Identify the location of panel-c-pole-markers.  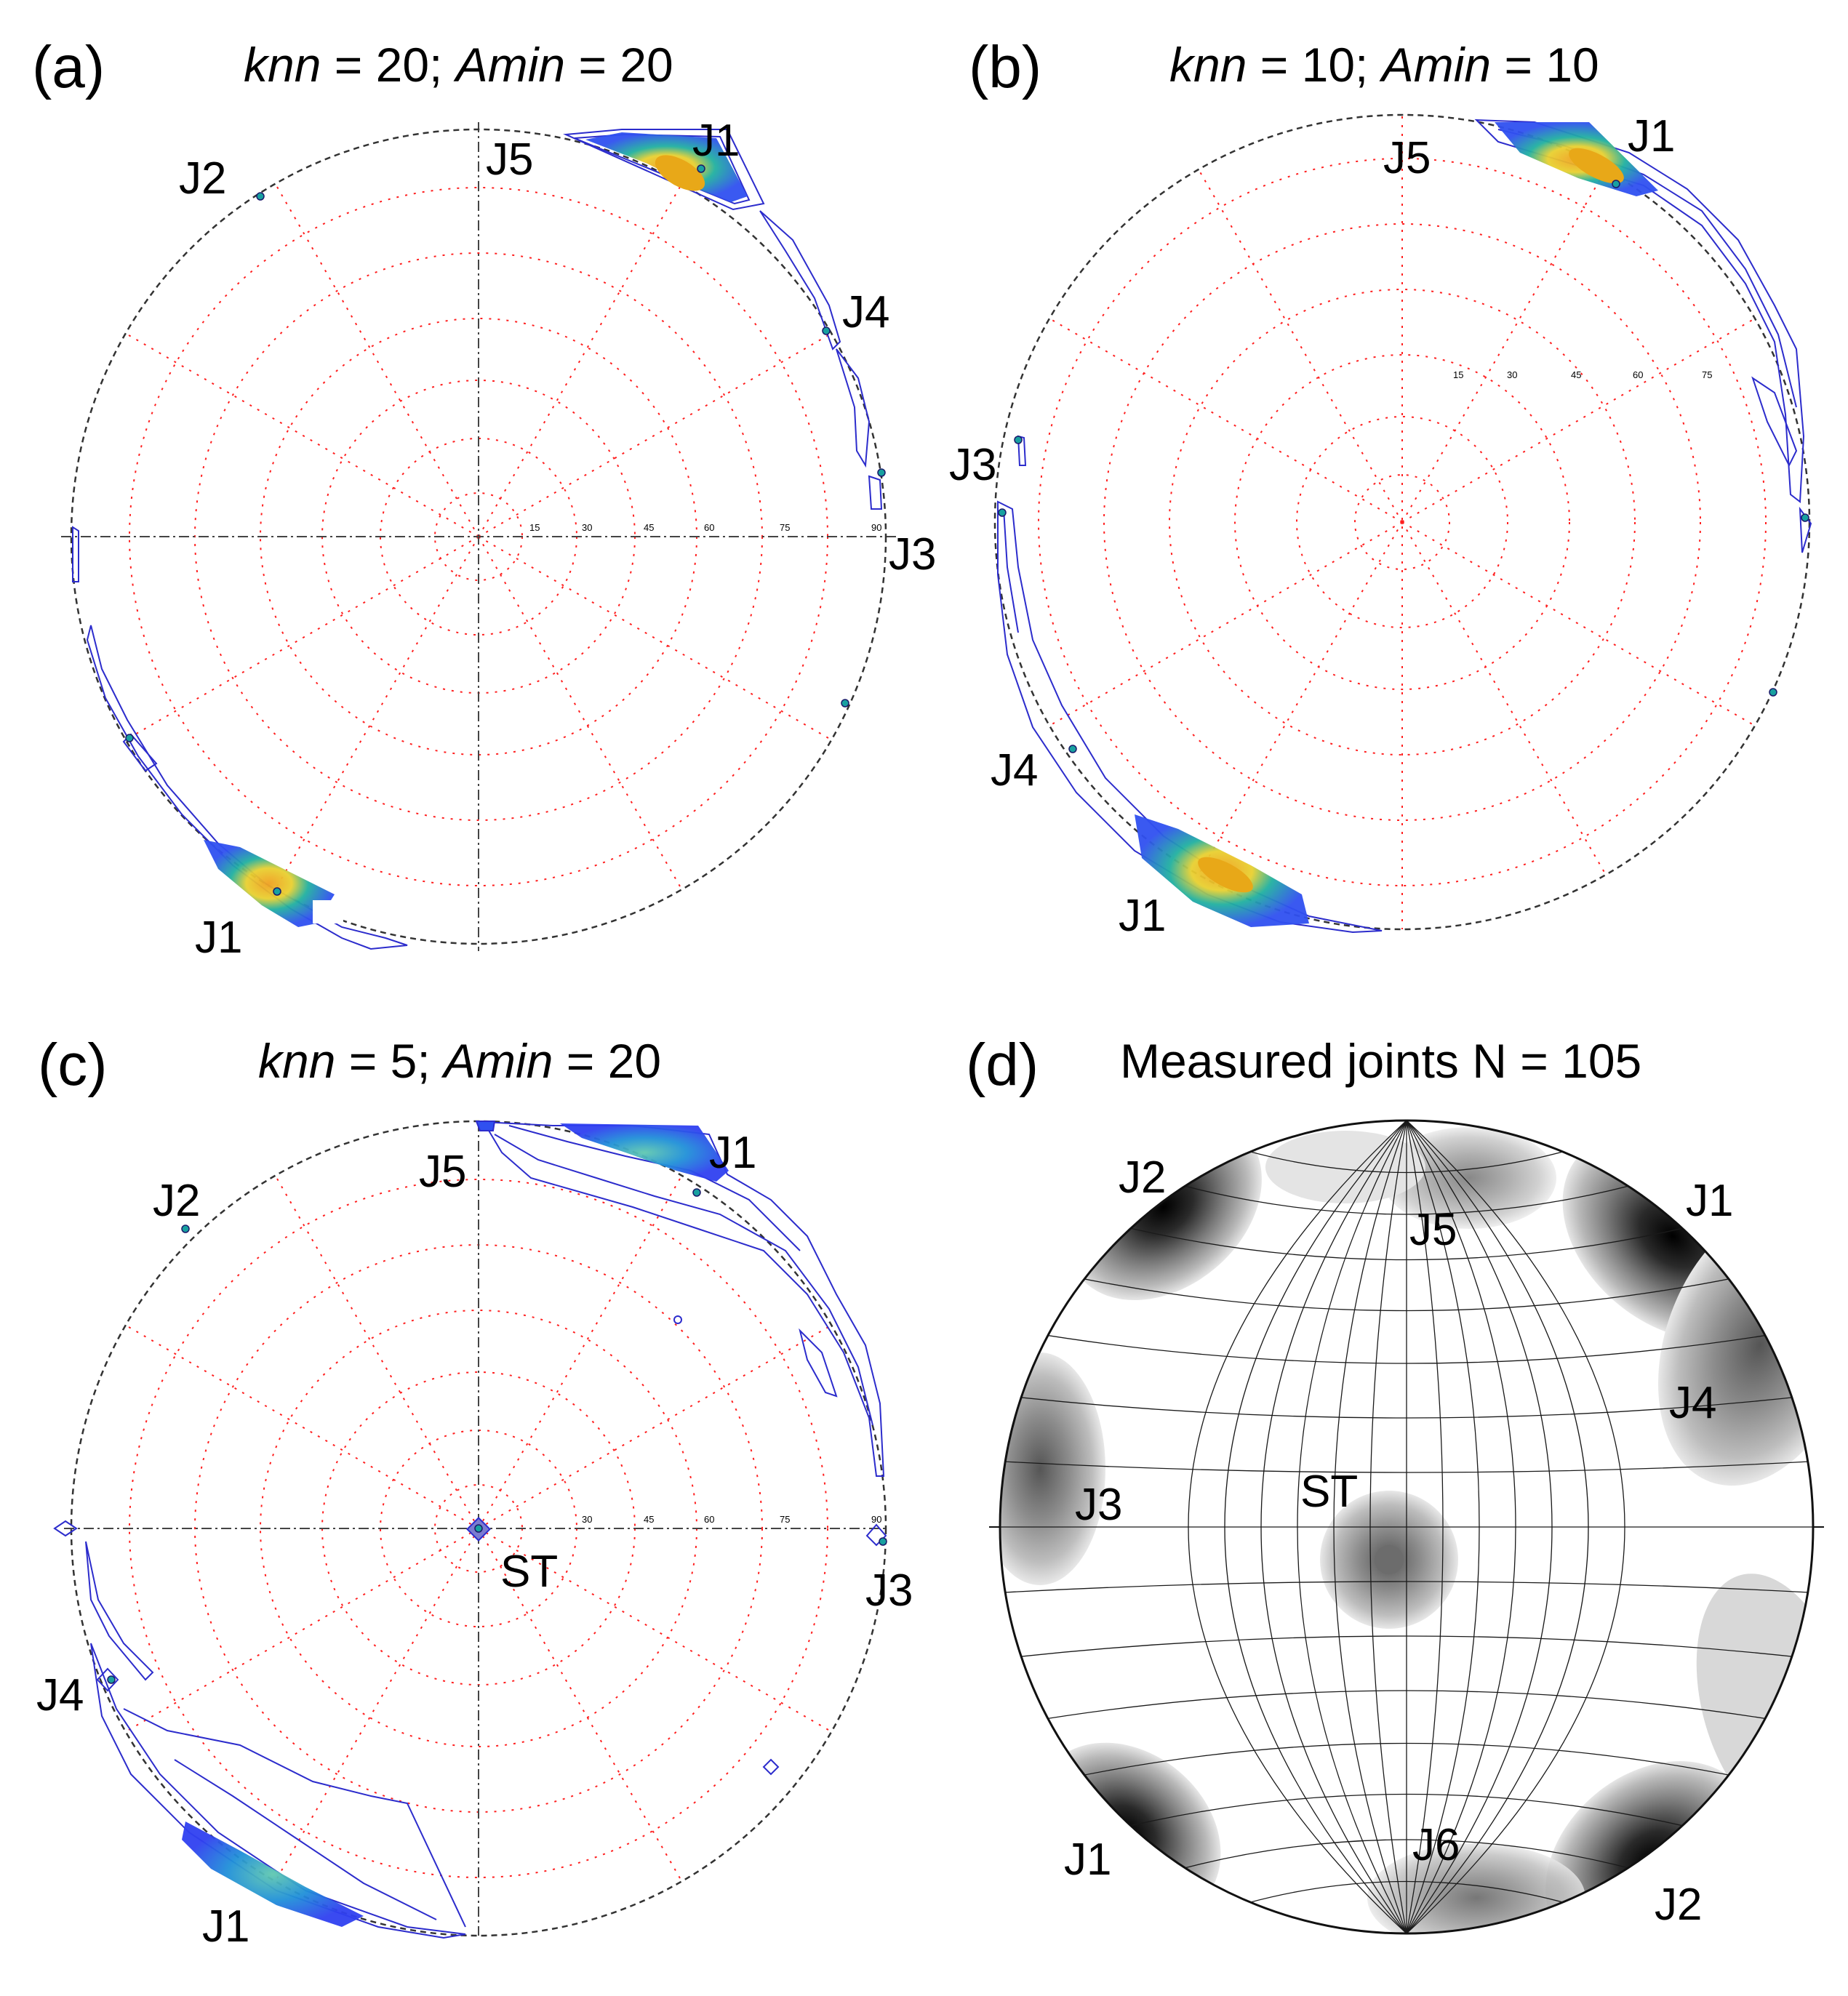
(497, 1436).